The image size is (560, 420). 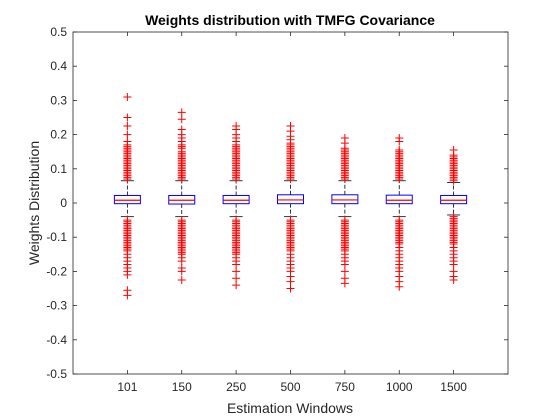 What do you see at coordinates (58, 135) in the screenshot?
I see `y-tick-label: 0.2` at bounding box center [58, 135].